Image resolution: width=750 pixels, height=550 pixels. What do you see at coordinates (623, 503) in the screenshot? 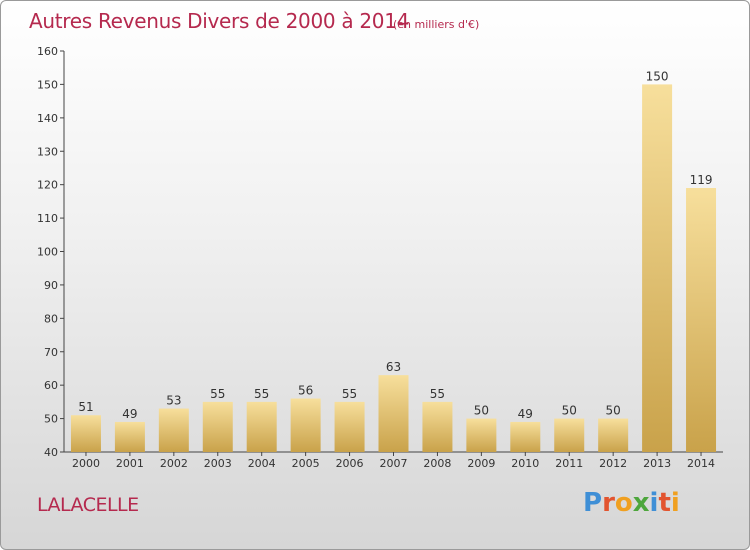
I see `logo-letter: o` at bounding box center [623, 503].